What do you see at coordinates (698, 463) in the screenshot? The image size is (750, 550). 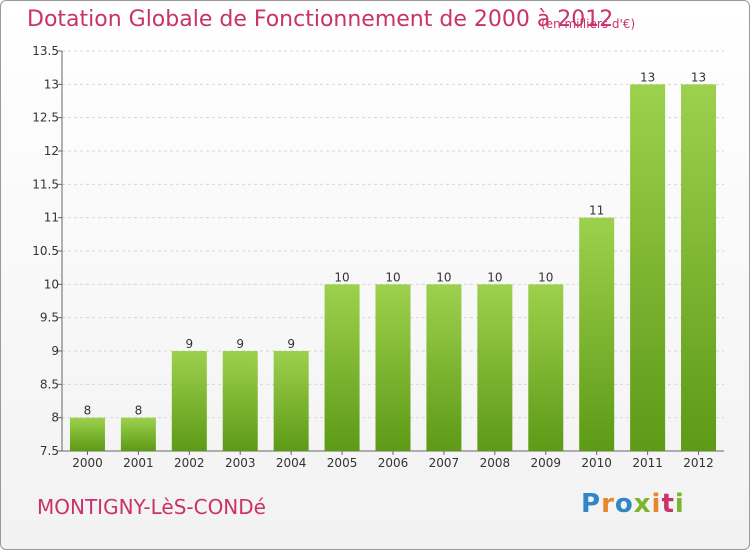 I see `x-tick-label: 2012` at bounding box center [698, 463].